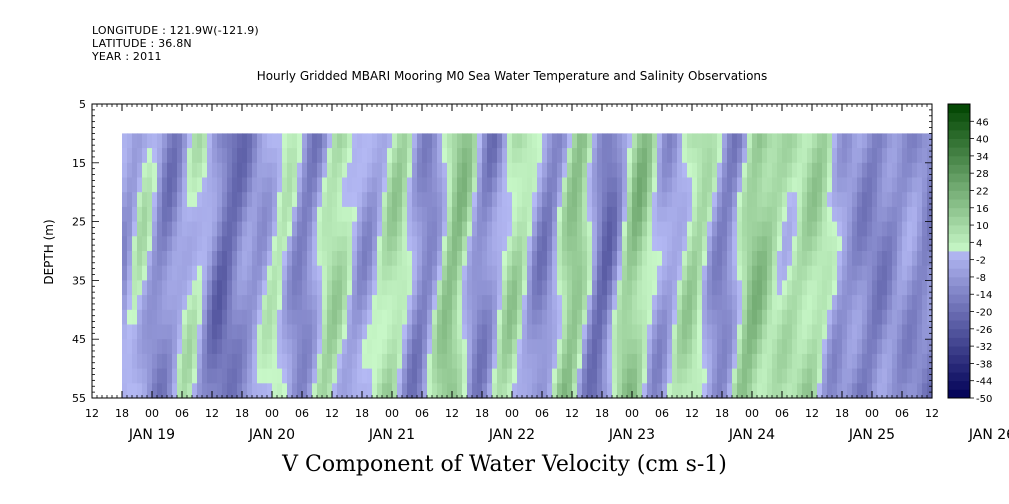 This screenshot has height=504, width=1009. Describe the element at coordinates (984, 399) in the screenshot. I see `colorbar-tick-label: -50` at that location.